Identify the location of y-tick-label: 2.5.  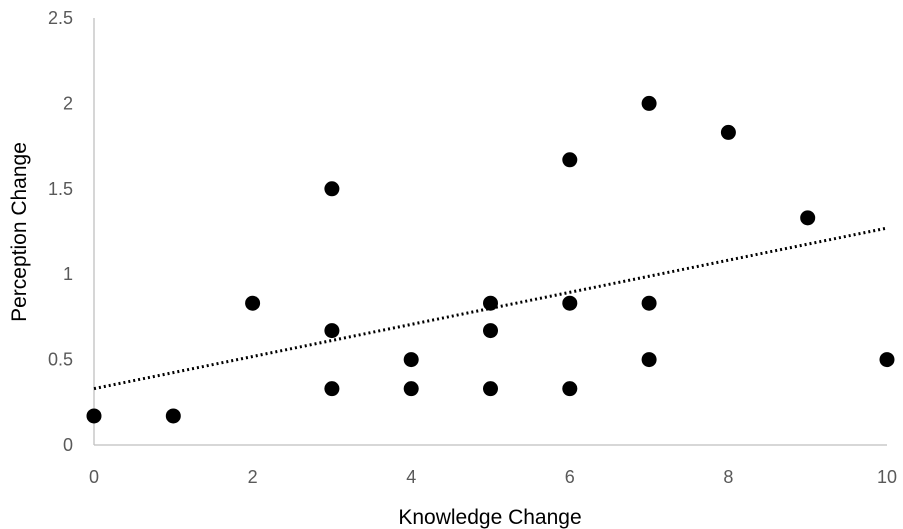
(60, 18).